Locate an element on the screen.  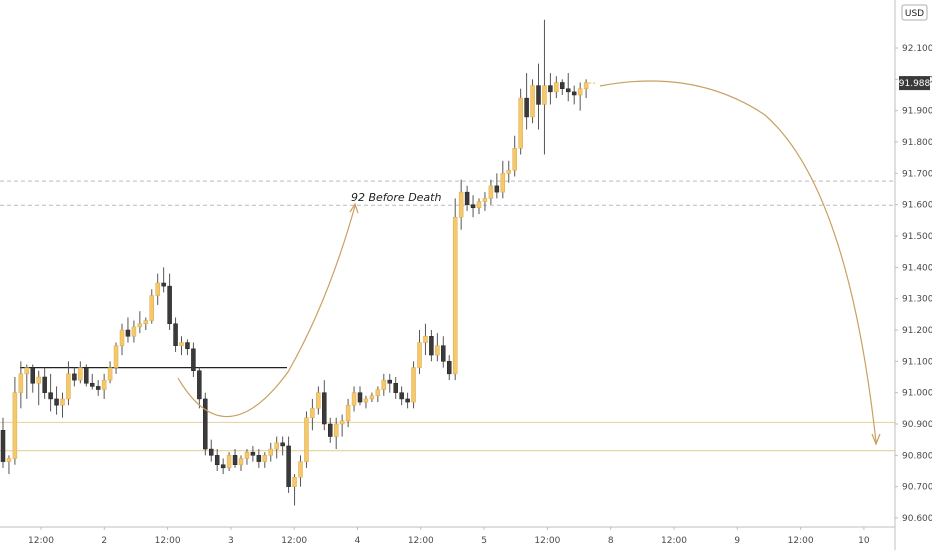
last-price-label: 91.988 is located at coordinates (915, 84).